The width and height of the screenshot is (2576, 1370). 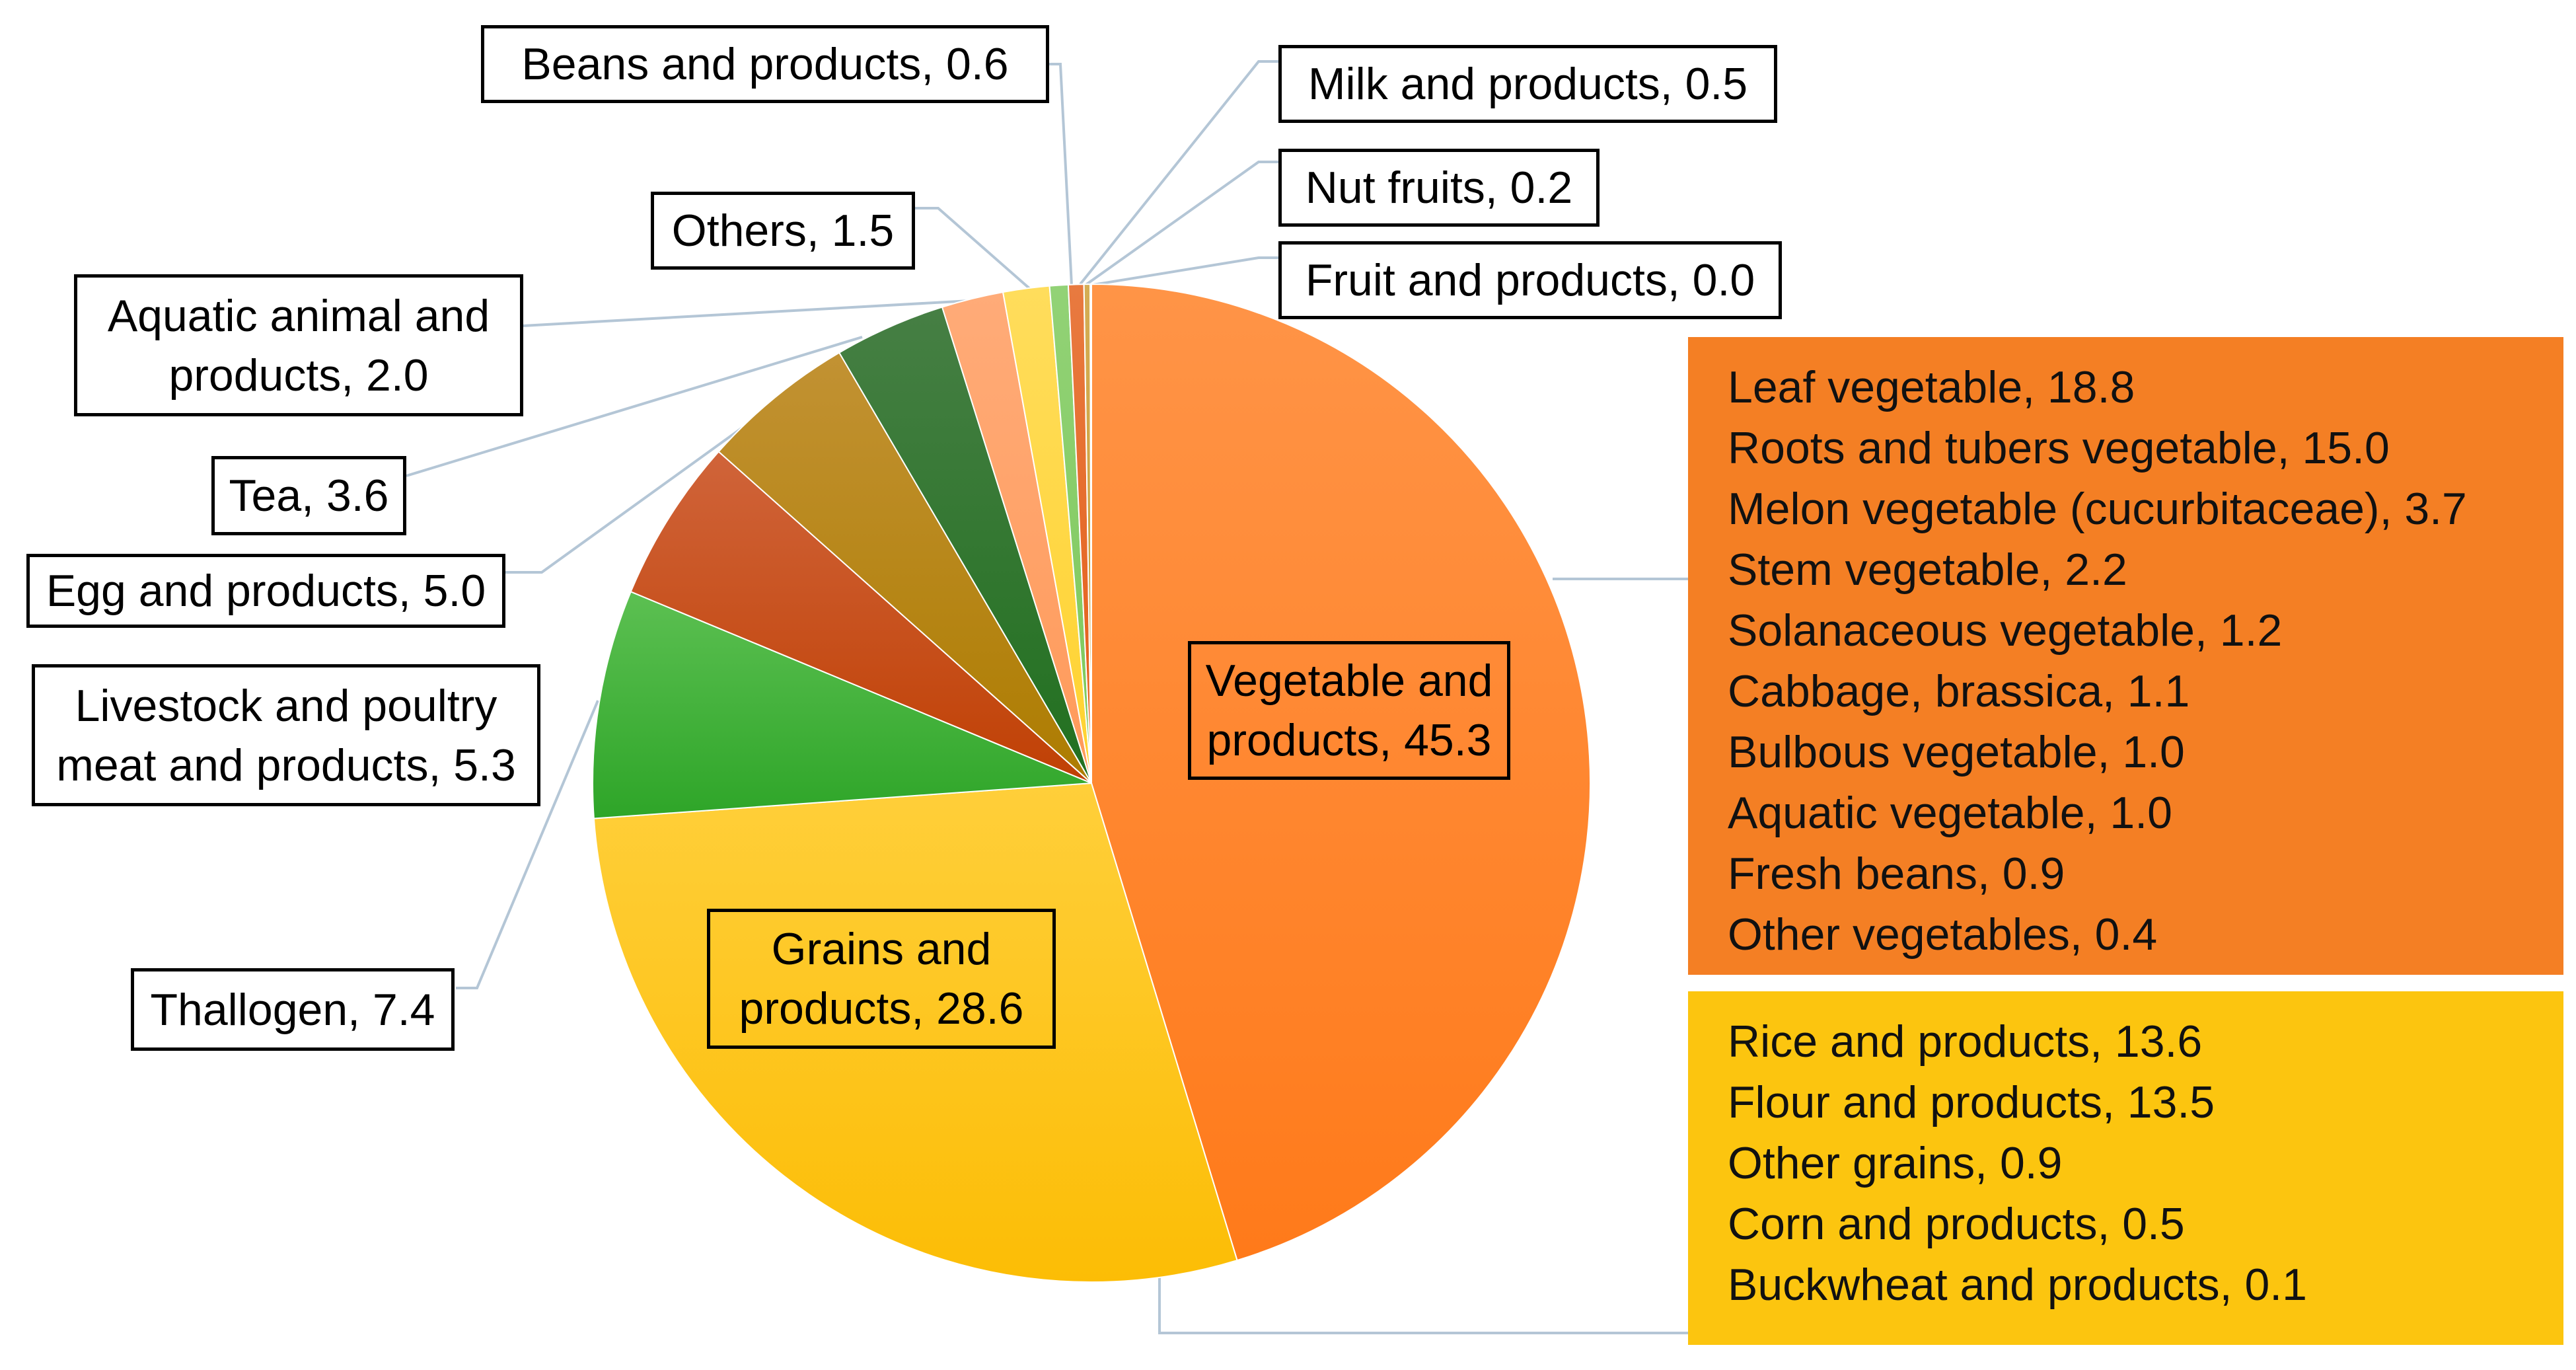 I want to click on label-thallogen: Thallogen, 7.4, so click(x=293, y=1010).